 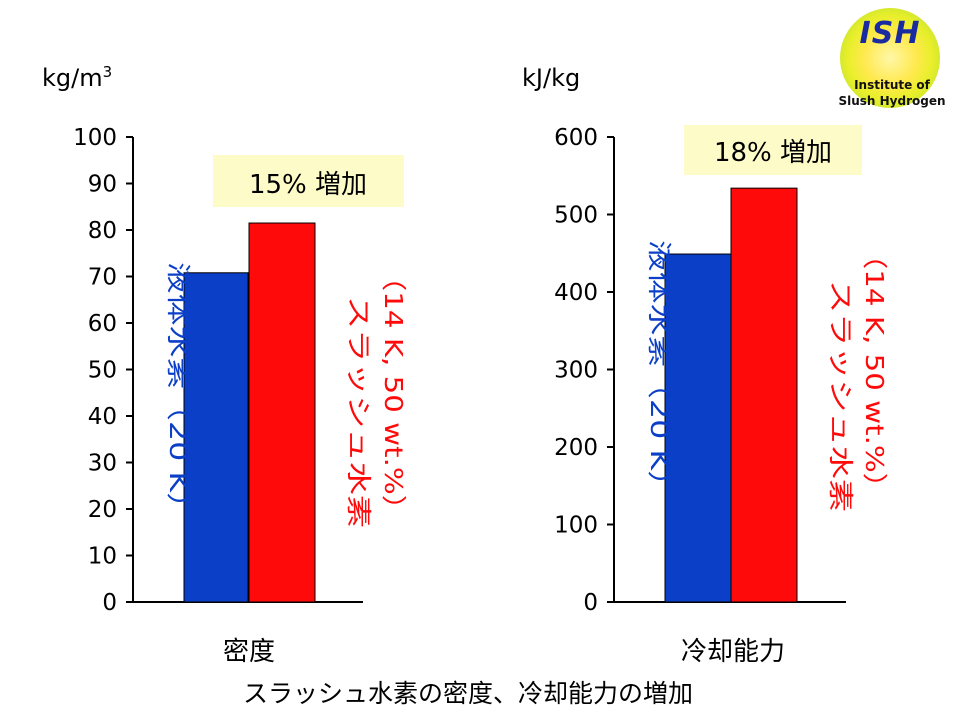 What do you see at coordinates (102, 510) in the screenshot?
I see `density-tick-label: 20` at bounding box center [102, 510].